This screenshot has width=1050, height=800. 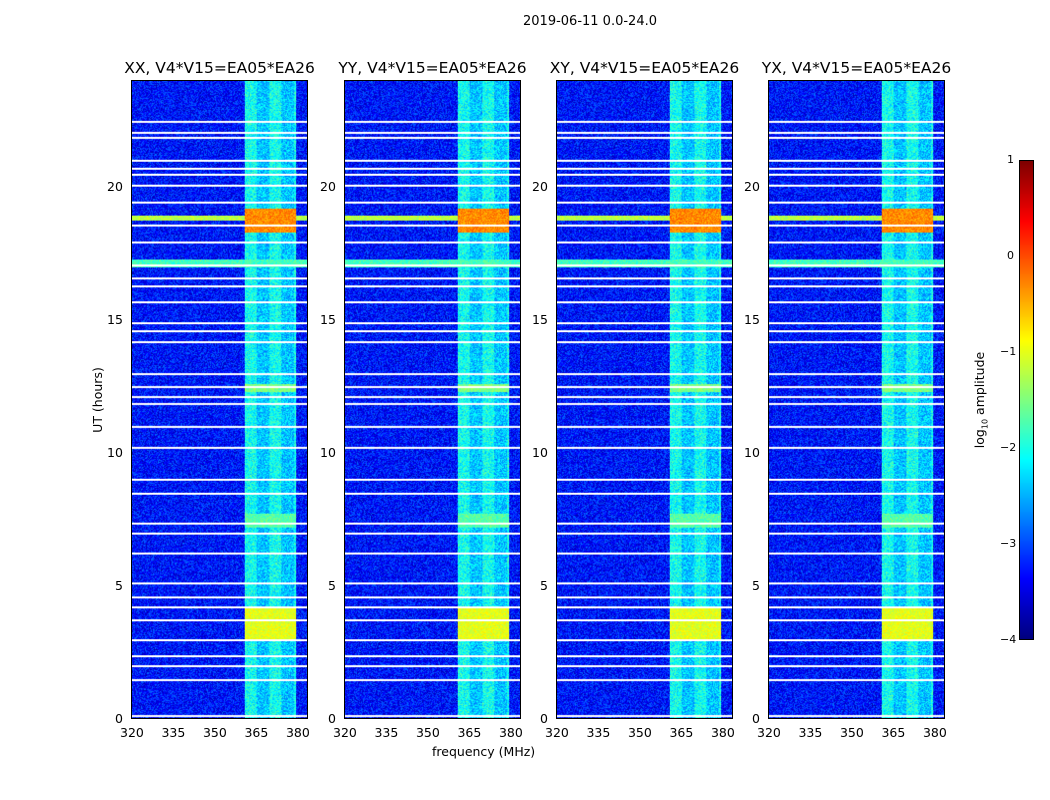 What do you see at coordinates (219, 68) in the screenshot?
I see `panel-title: XX, V4*V15=EA05*EA26` at bounding box center [219, 68].